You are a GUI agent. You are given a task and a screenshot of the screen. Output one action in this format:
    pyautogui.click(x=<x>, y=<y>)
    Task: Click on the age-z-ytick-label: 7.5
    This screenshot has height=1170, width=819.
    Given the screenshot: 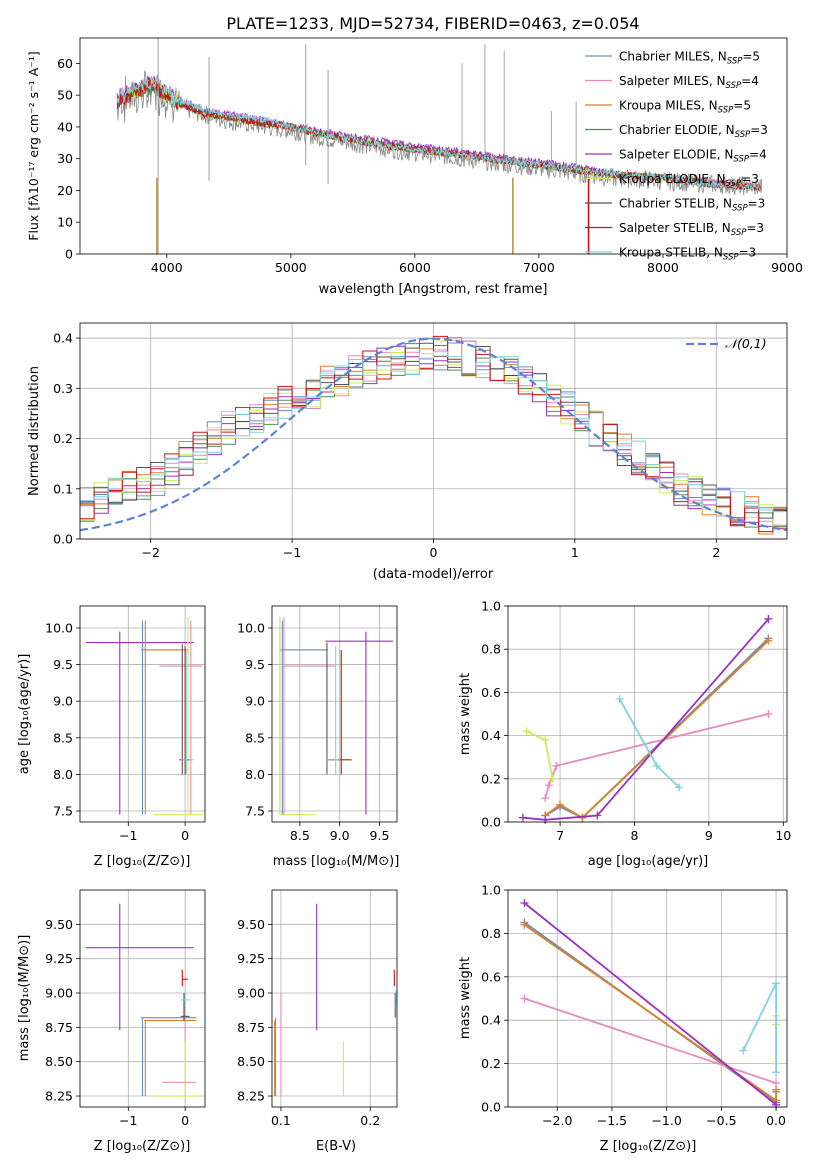 What is the action you would take?
    pyautogui.click(x=63, y=811)
    